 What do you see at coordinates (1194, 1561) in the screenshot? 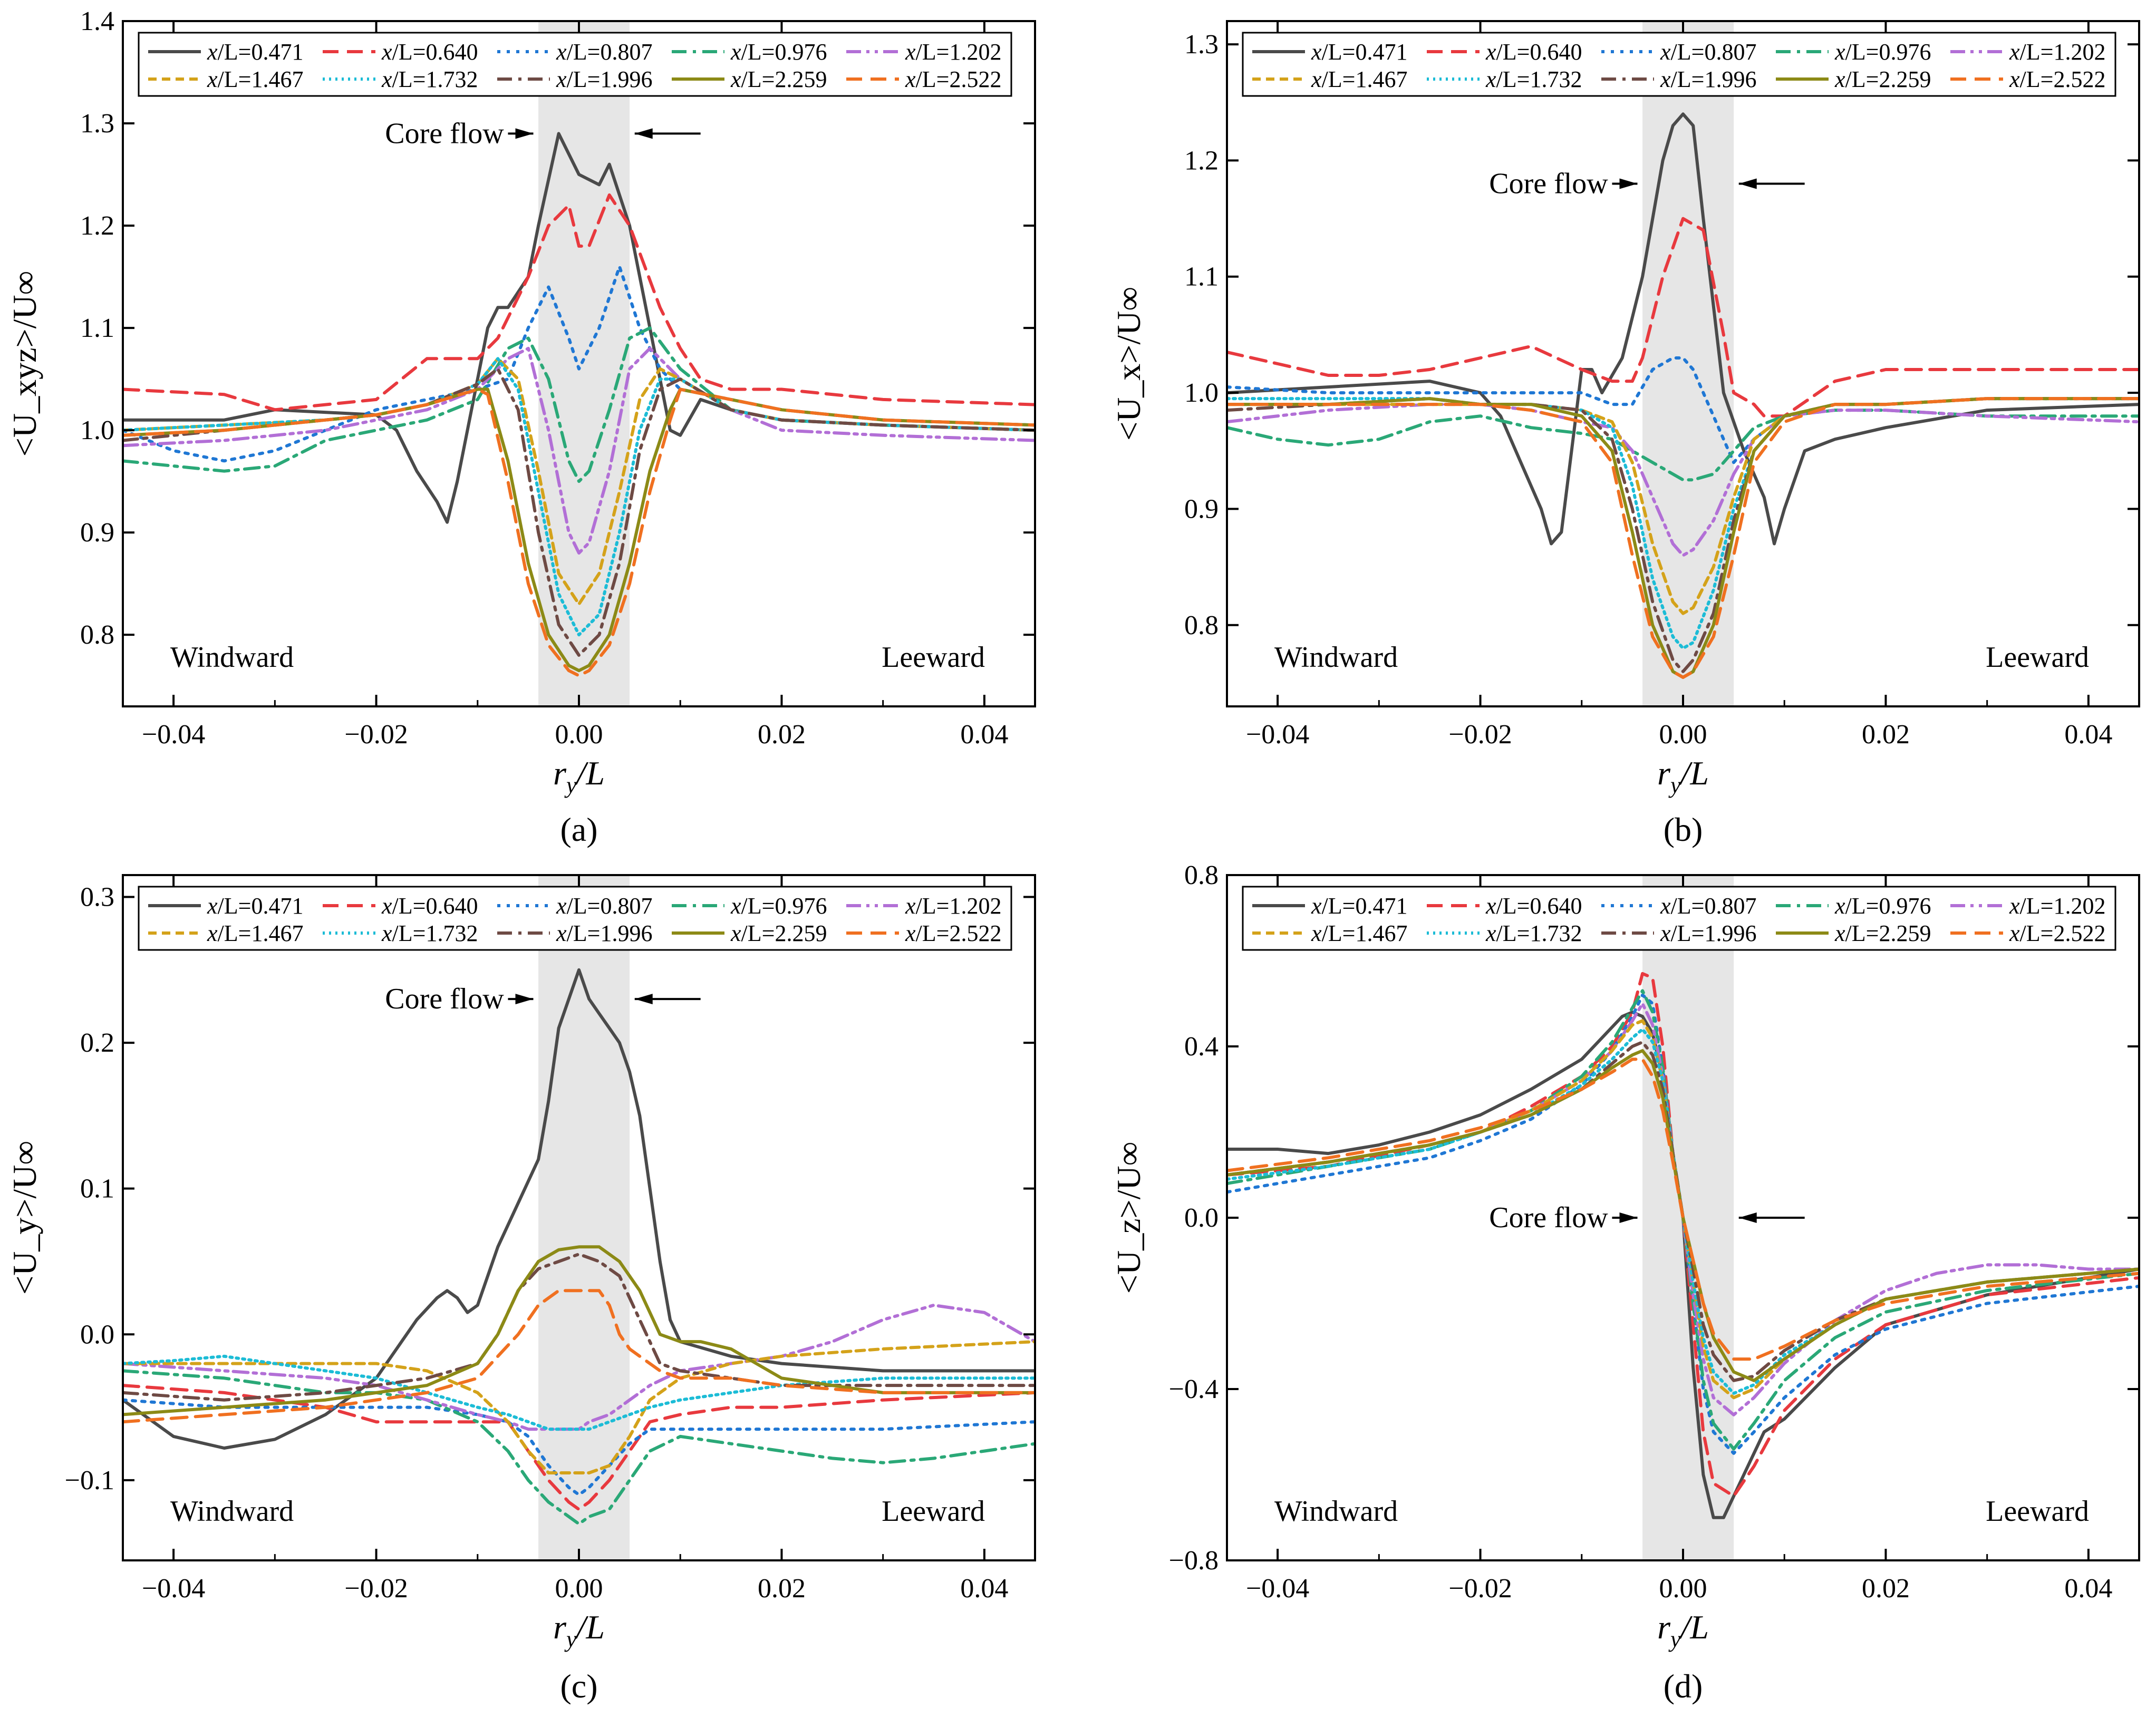
I see `y-tick-label: −0.8` at bounding box center [1194, 1561].